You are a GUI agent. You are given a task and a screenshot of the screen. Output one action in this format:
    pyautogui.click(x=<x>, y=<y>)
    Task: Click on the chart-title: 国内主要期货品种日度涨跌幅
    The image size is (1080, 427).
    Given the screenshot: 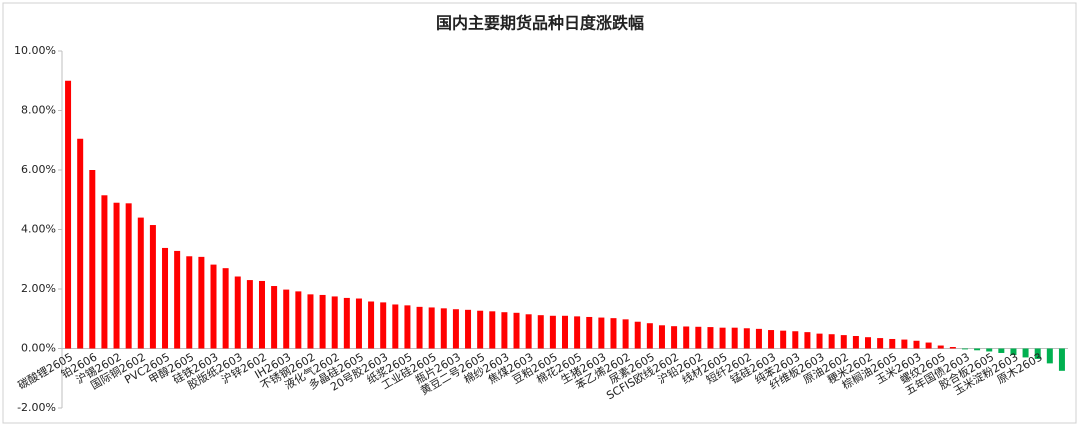 What is the action you would take?
    pyautogui.click(x=540, y=23)
    